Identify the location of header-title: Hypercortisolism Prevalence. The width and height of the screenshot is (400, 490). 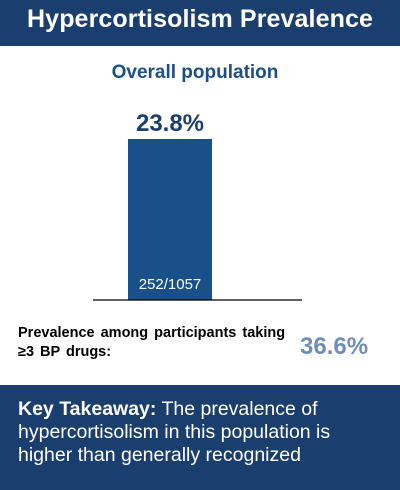
(200, 19).